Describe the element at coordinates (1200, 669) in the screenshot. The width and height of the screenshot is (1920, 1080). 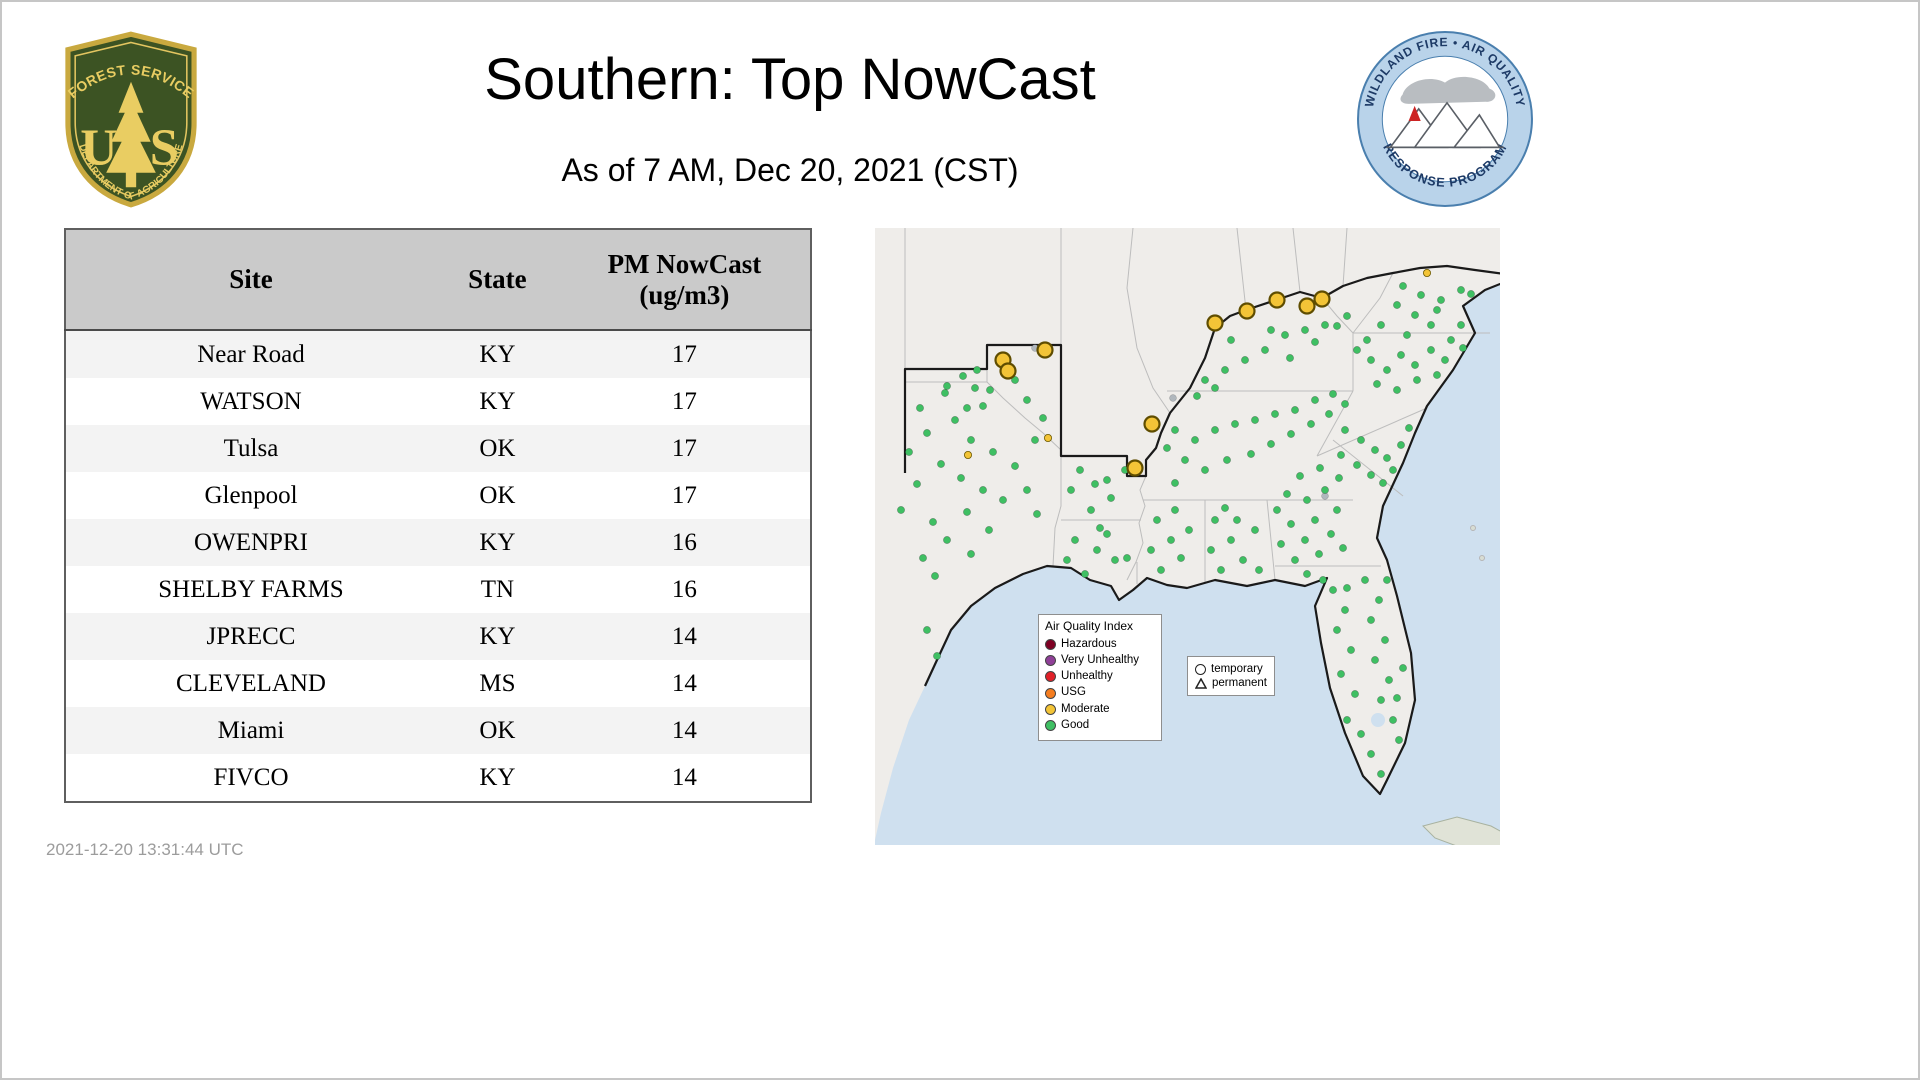
I see `temporary-marker-icon` at that location.